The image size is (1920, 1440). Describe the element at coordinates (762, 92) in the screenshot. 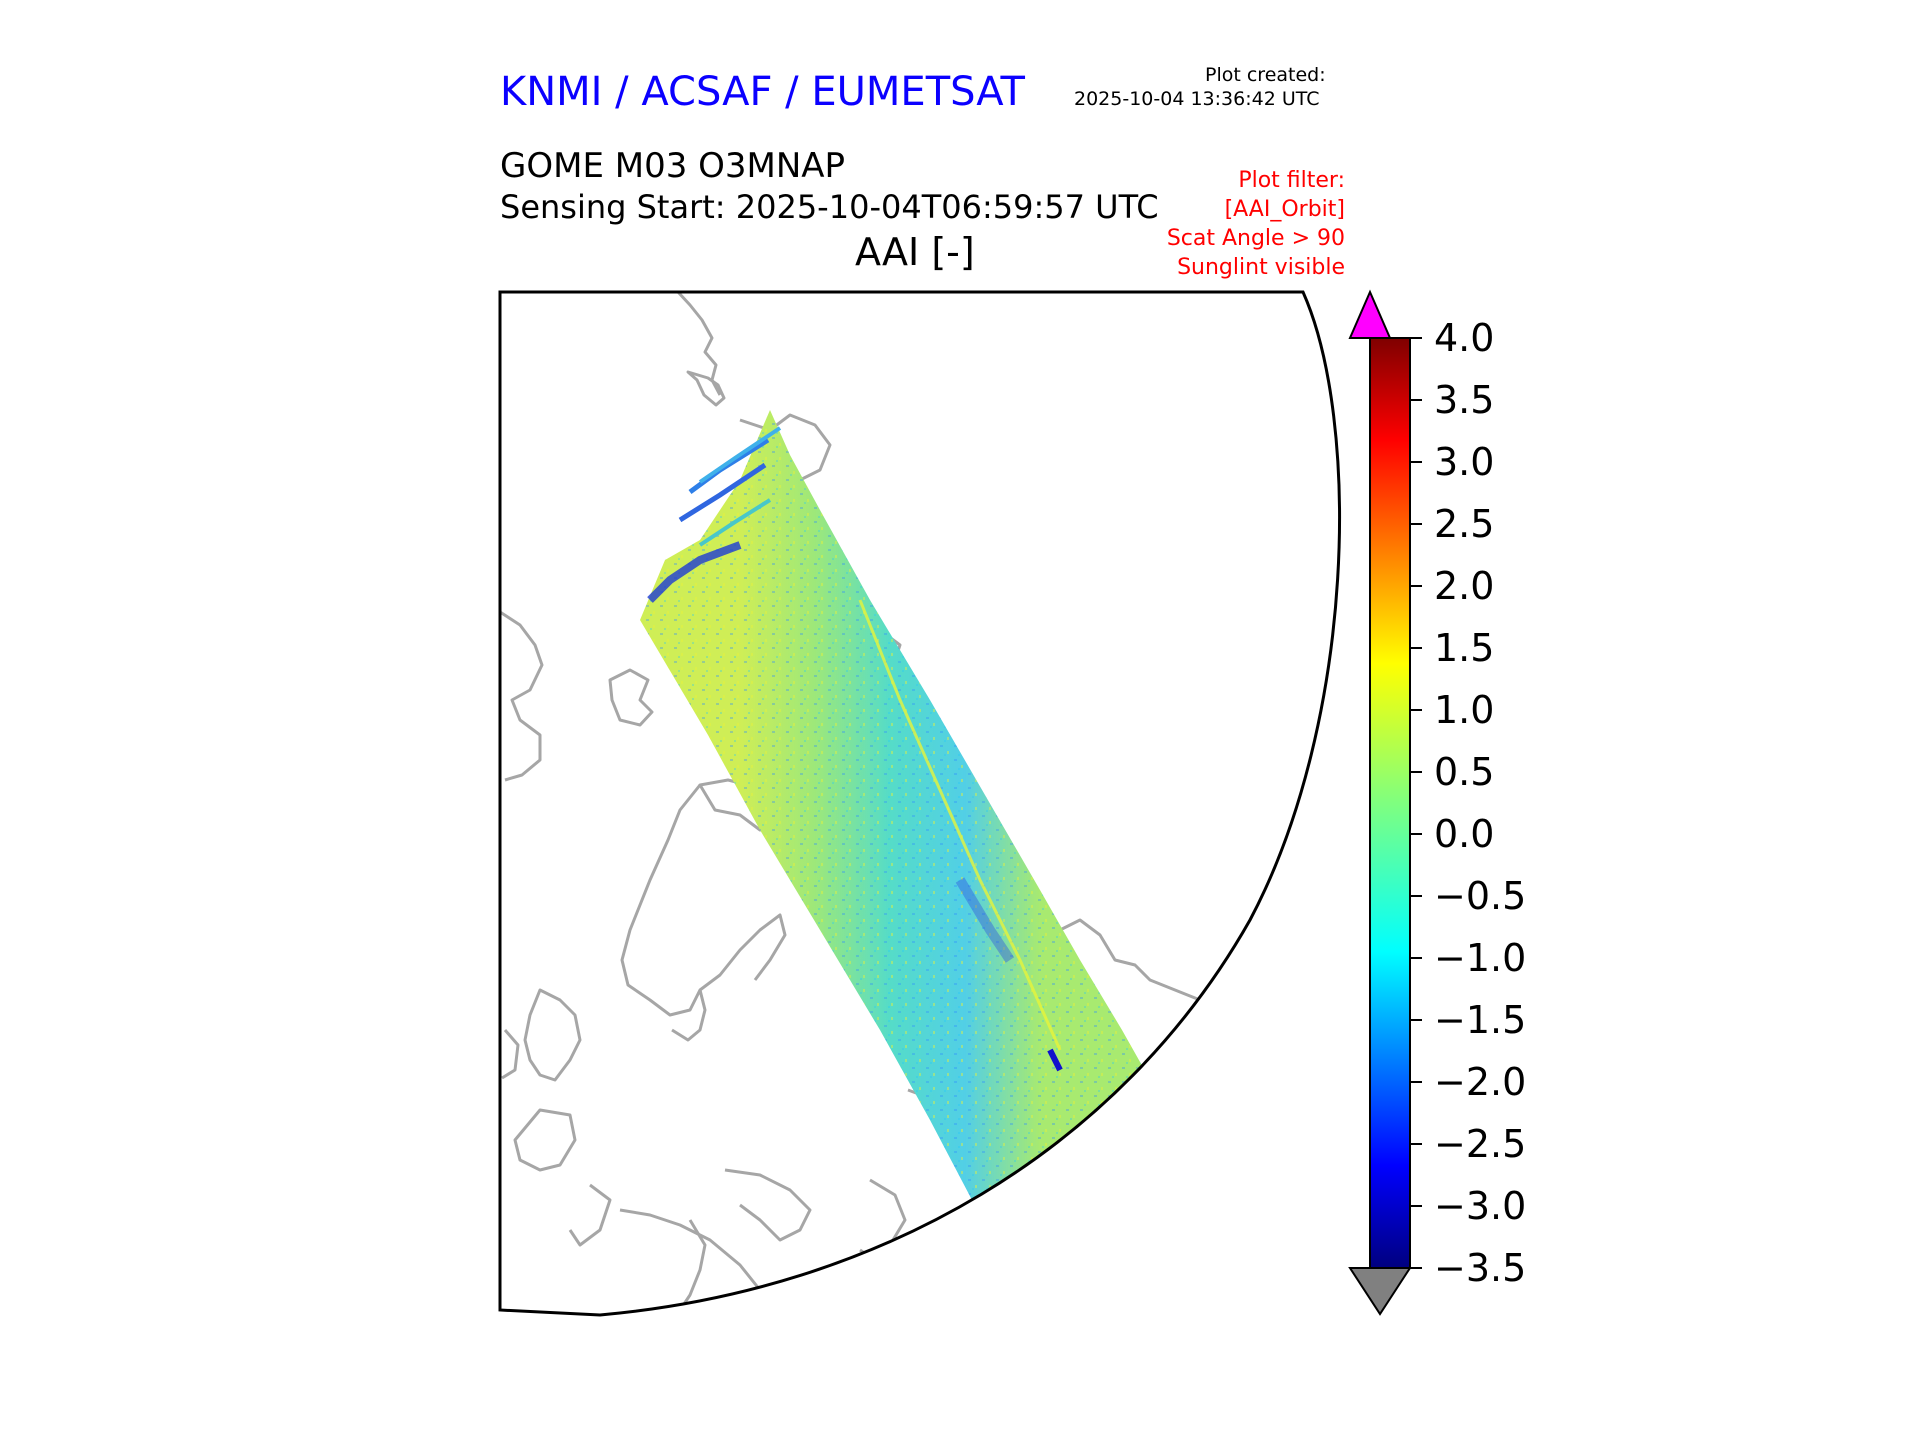

I see `brand-title: KNMI / ACSAF / EUMETSAT` at that location.